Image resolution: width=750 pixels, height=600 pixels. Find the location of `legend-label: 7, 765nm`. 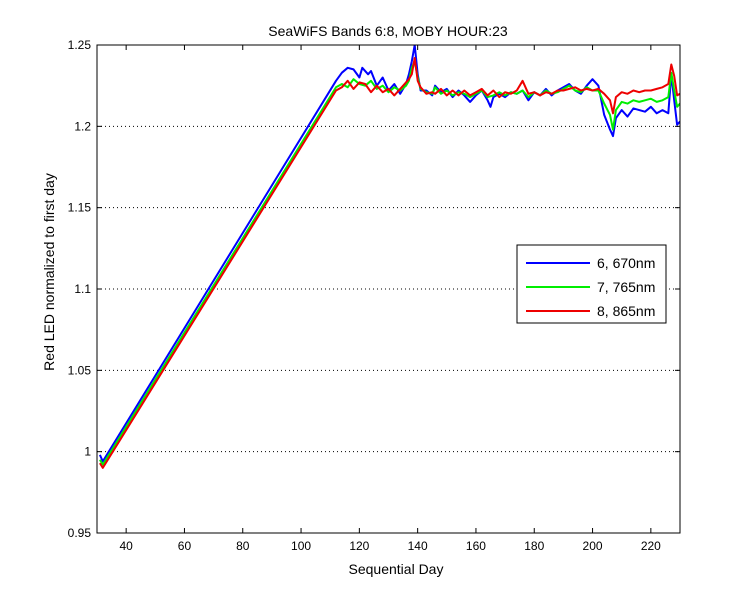

legend-label: 7, 765nm is located at coordinates (626, 287).